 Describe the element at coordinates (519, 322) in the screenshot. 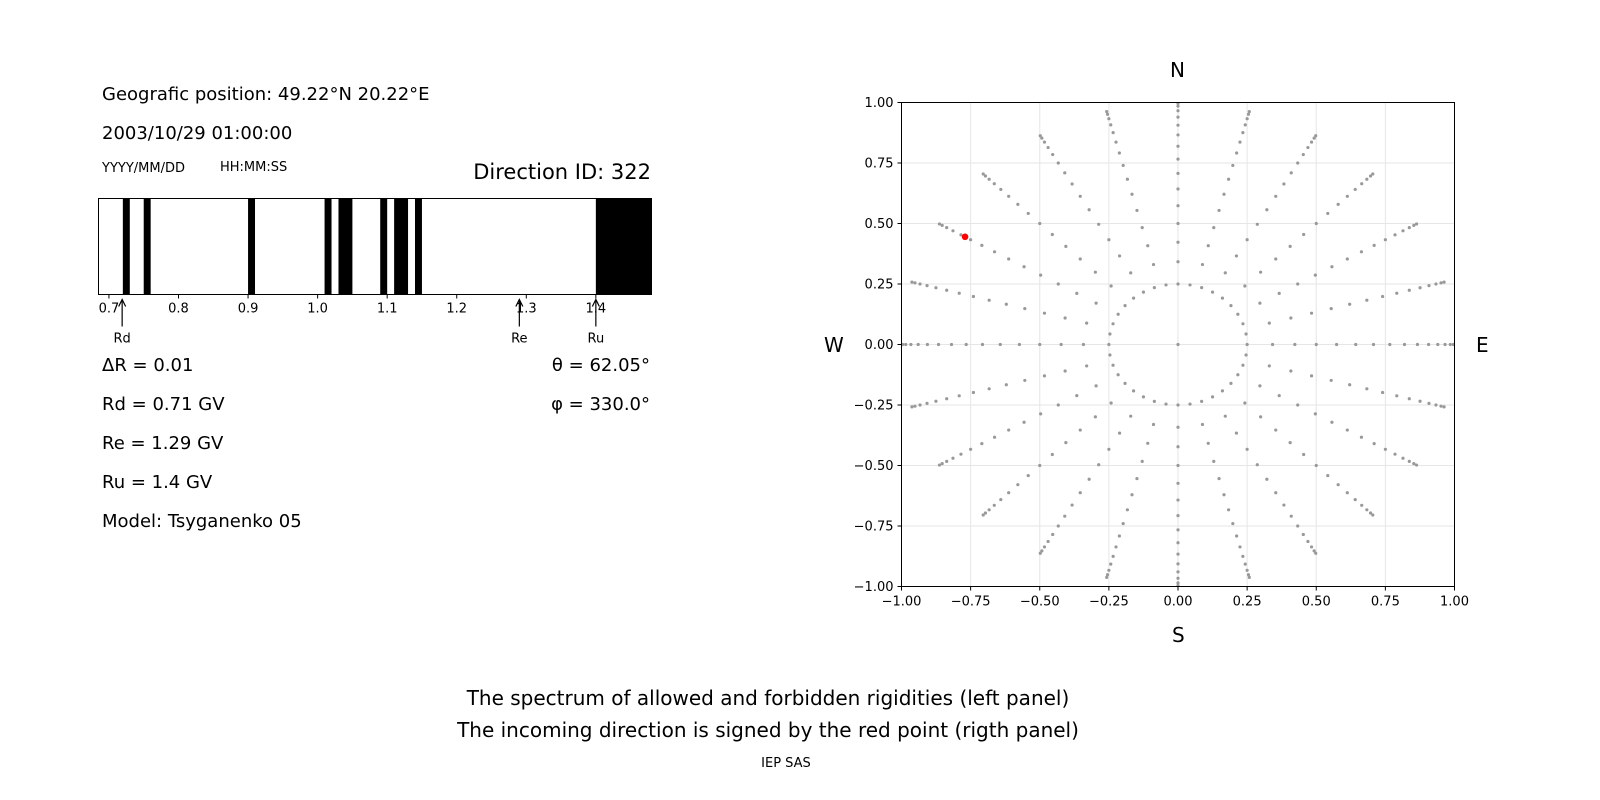

I see `marker-re: Re` at that location.